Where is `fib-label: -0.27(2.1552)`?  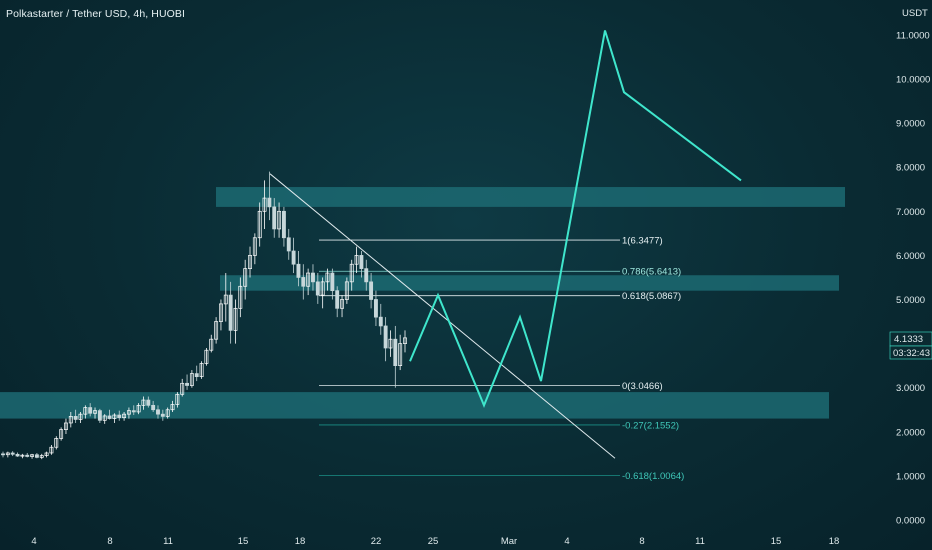
fib-label: -0.27(2.1552) is located at coordinates (650, 425).